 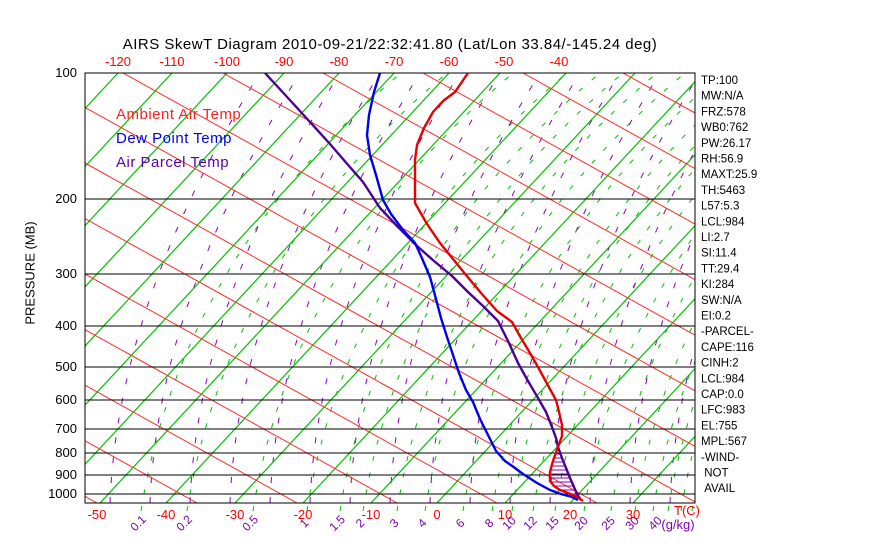 What do you see at coordinates (633, 514) in the screenshot?
I see `svg-text: 30` at bounding box center [633, 514].